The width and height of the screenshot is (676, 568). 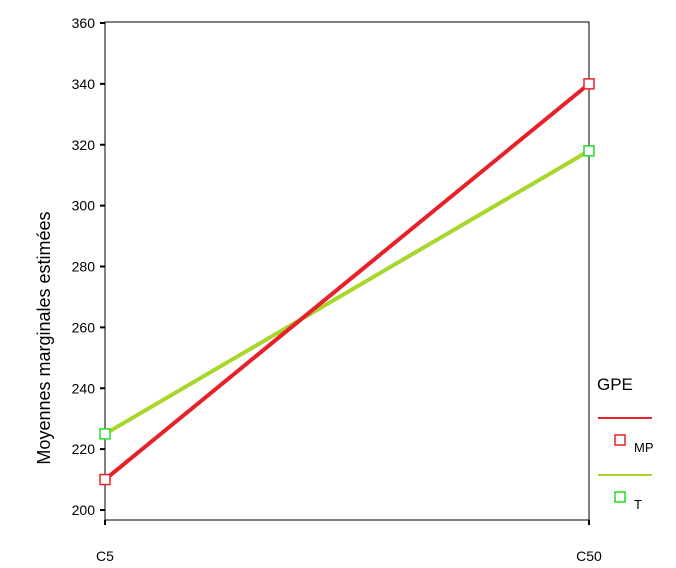 I want to click on y-axis: 200 220 240 260 280 300 320 340 360, so click(x=88, y=266).